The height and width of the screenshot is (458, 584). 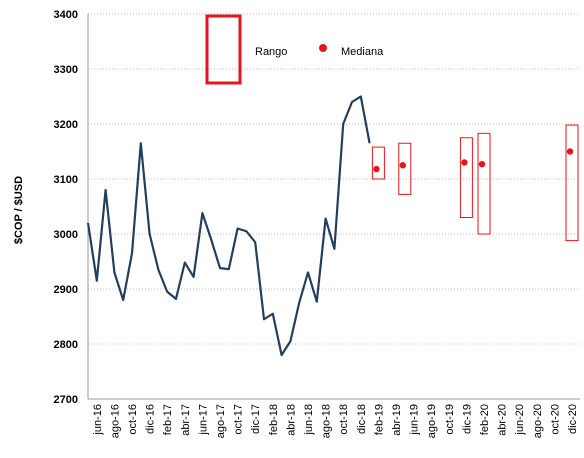 What do you see at coordinates (362, 419) in the screenshot?
I see `x-tick-label: dic-18` at bounding box center [362, 419].